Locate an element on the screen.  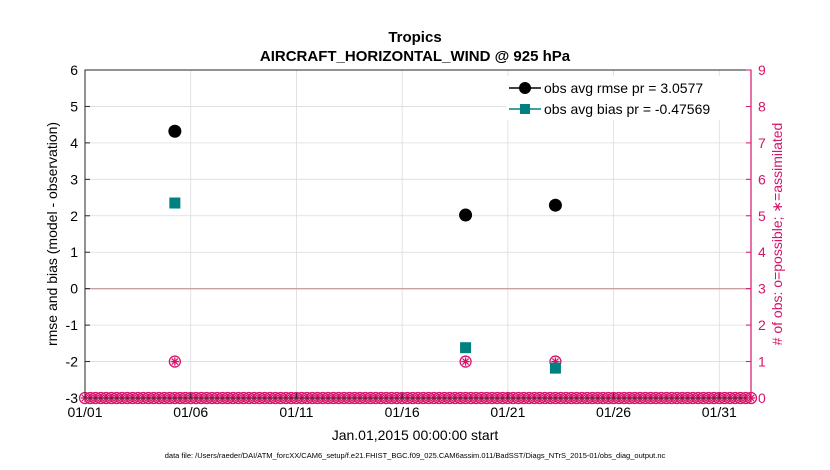
left-axis-label: rmse and bias (model - observation) is located at coordinates (52, 234).